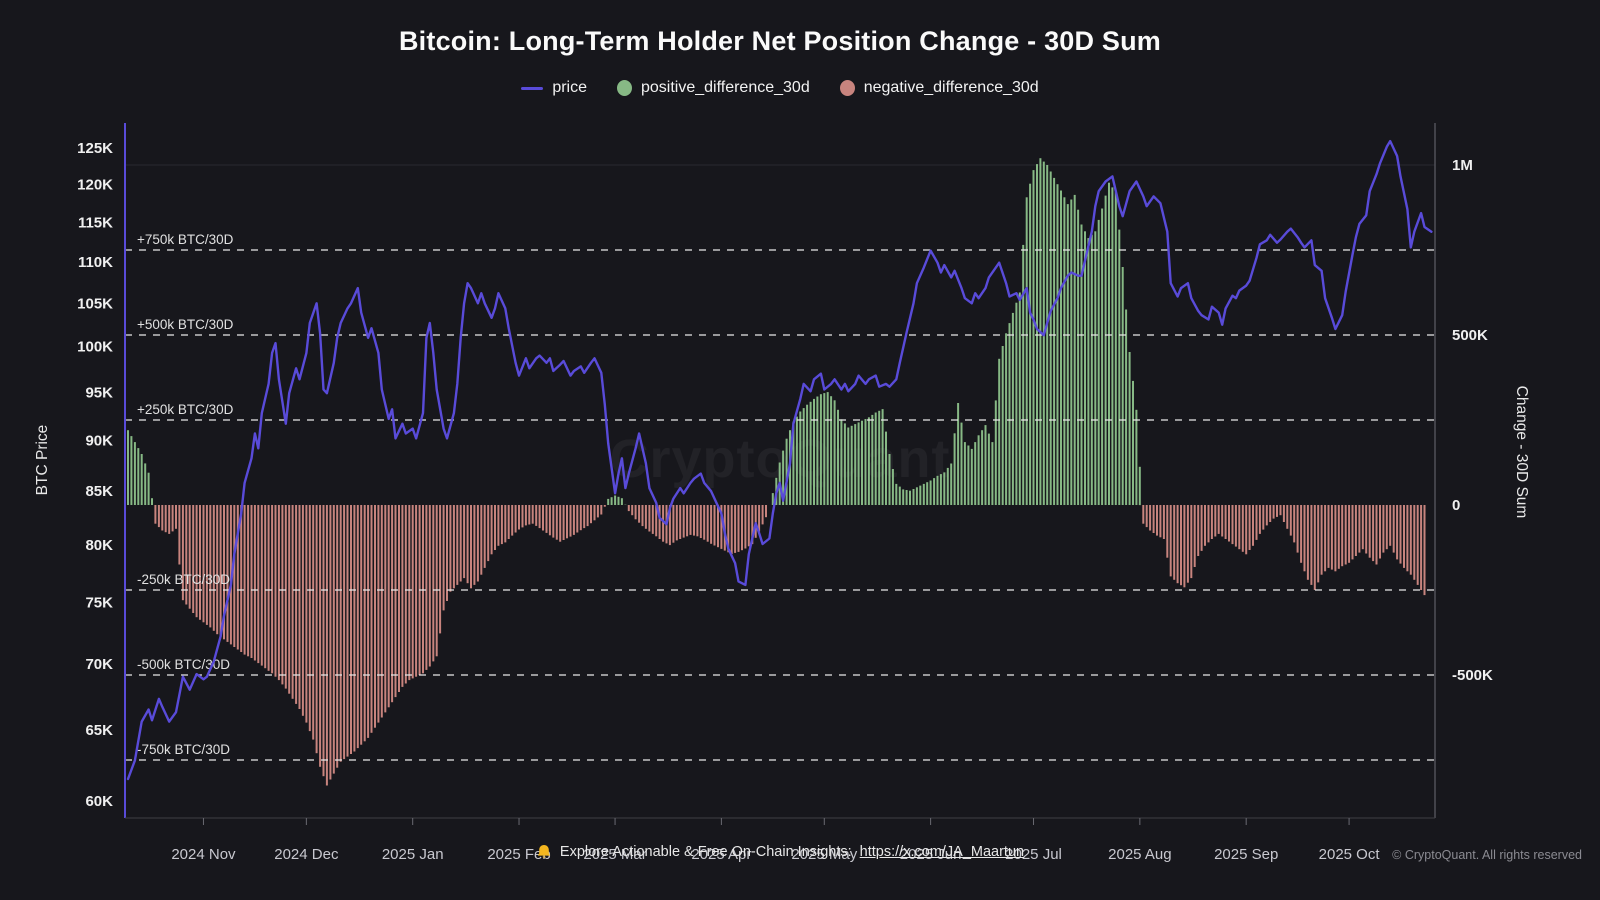 This screenshot has width=1600, height=900. Describe the element at coordinates (951, 87) in the screenshot. I see `legend-label: negative_difference_30d` at that location.